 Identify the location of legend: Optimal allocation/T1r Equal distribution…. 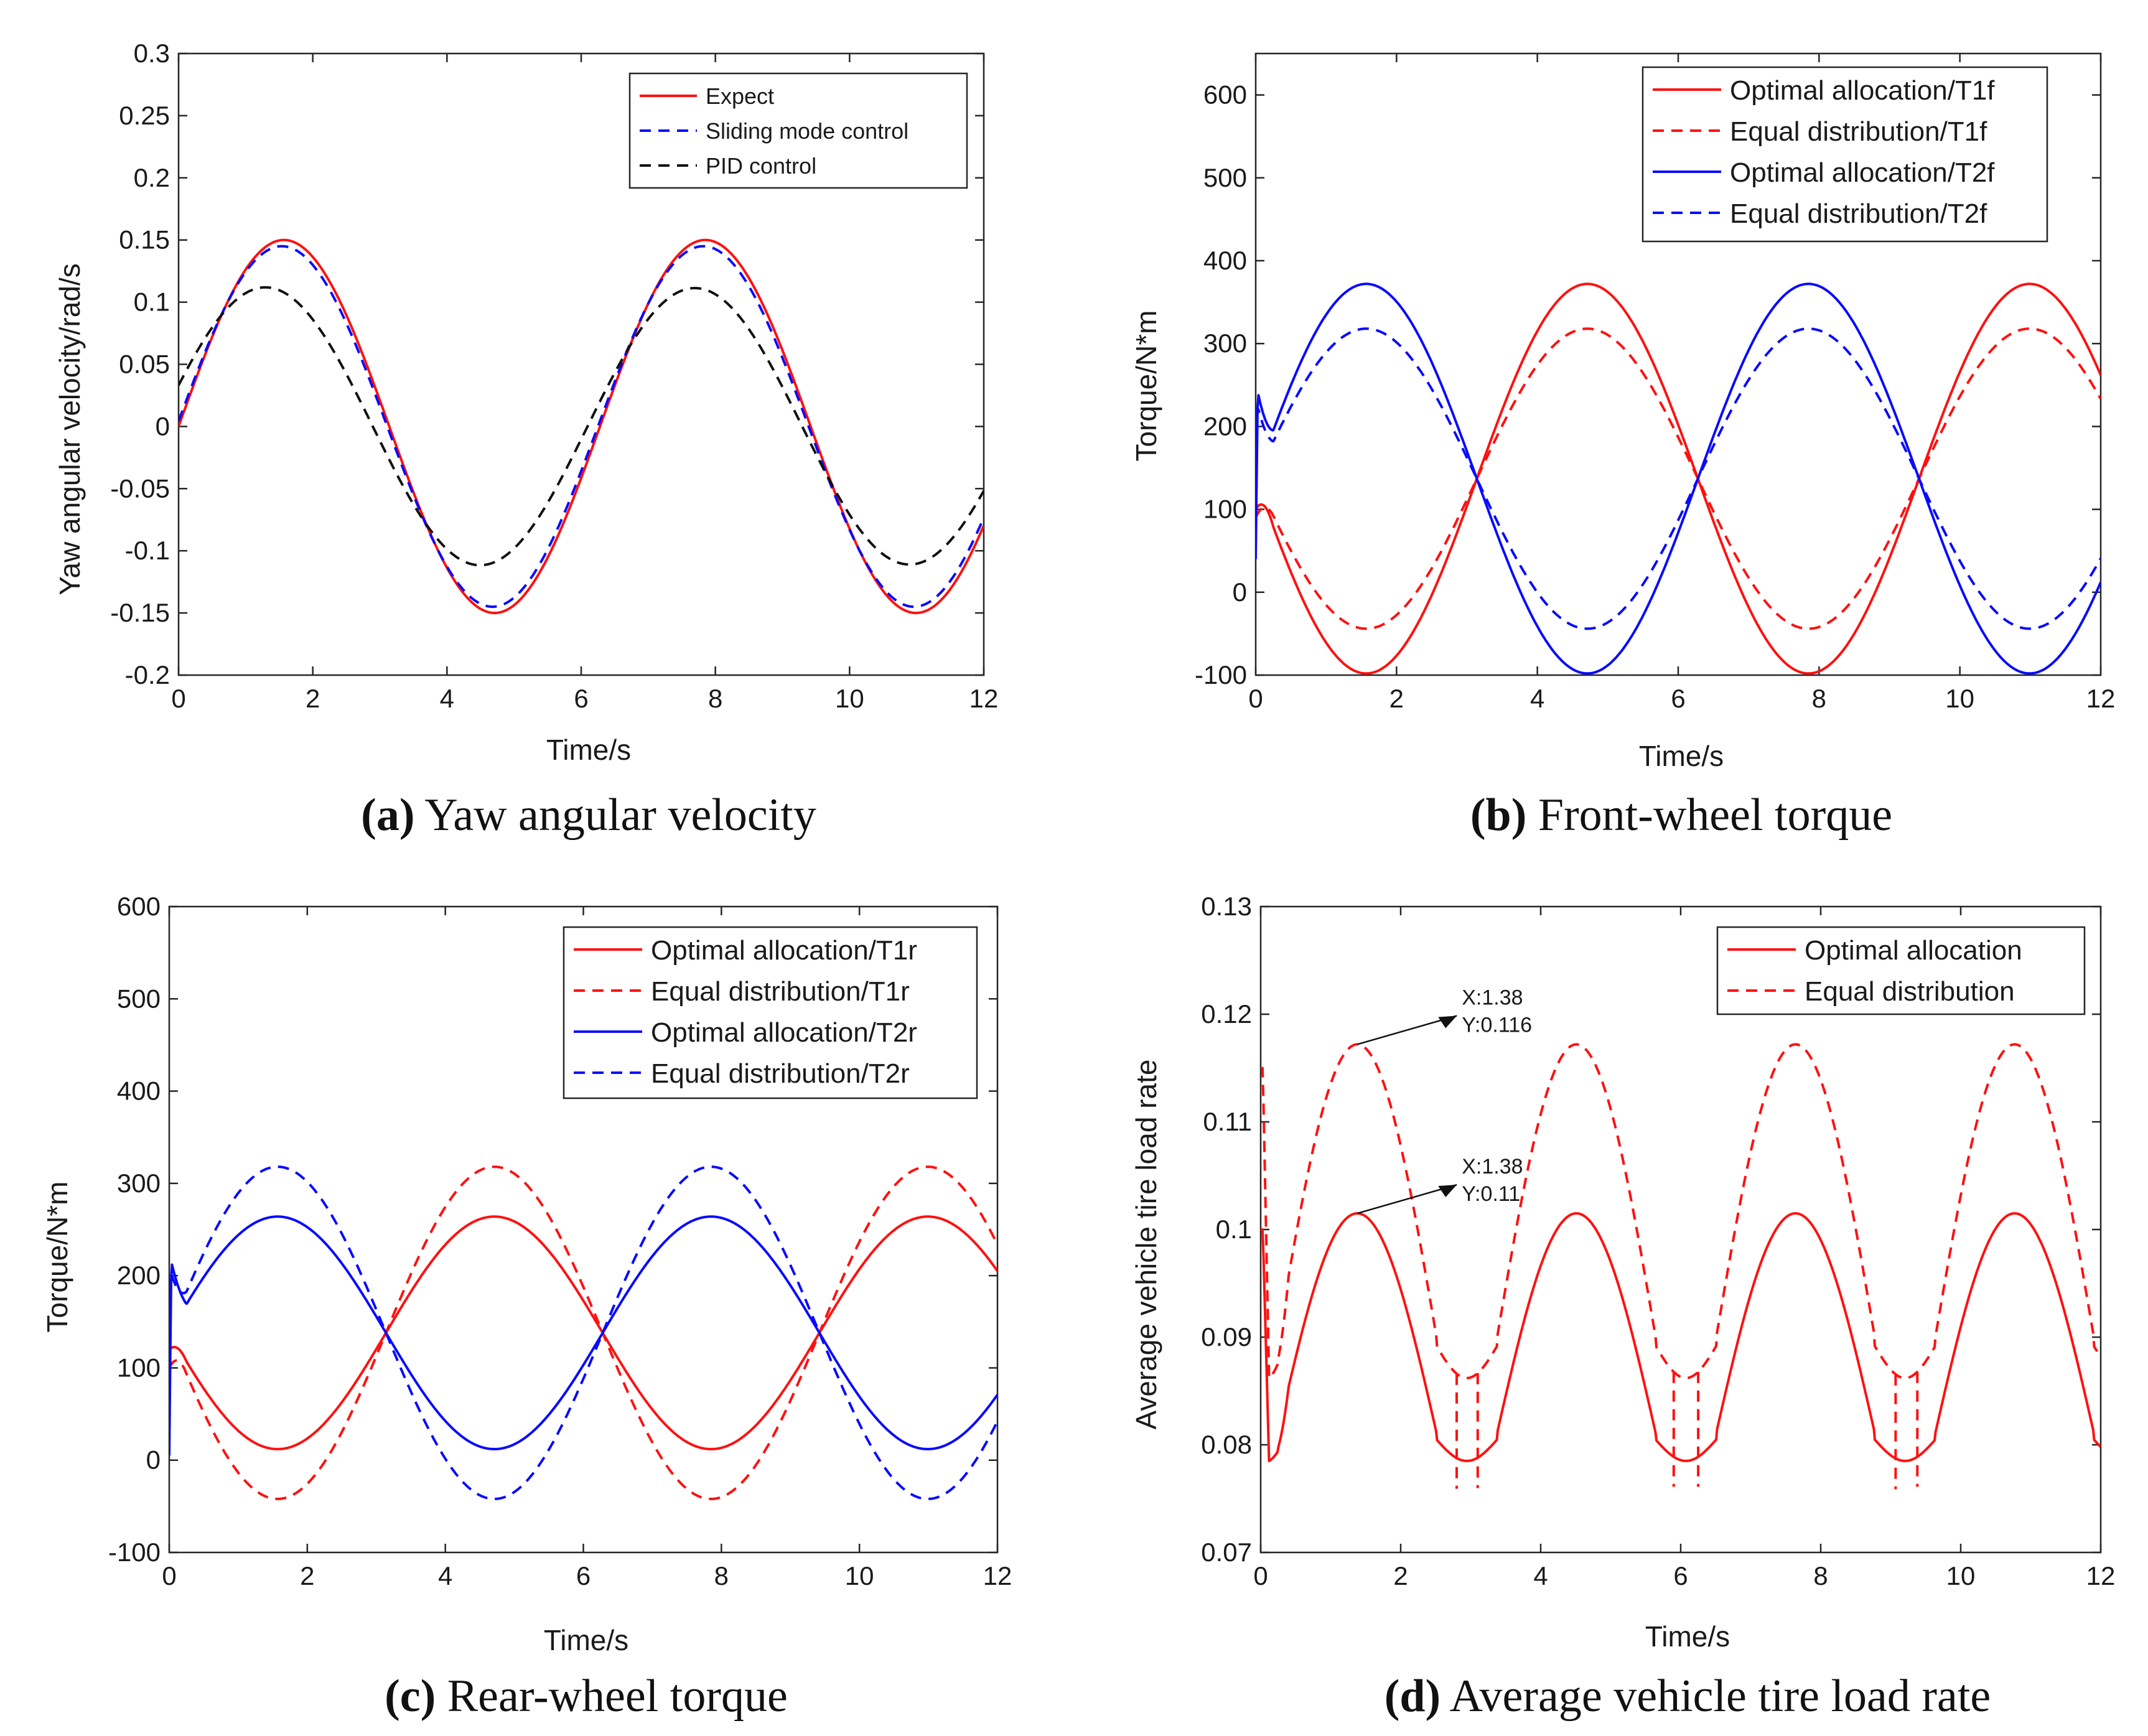
(770, 1012).